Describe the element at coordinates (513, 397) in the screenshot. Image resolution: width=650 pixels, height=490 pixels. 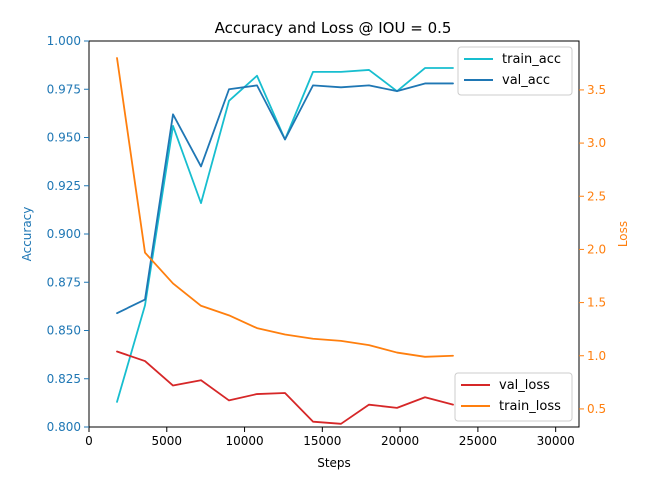
I see `loss-legend: val_loss train_loss` at that location.